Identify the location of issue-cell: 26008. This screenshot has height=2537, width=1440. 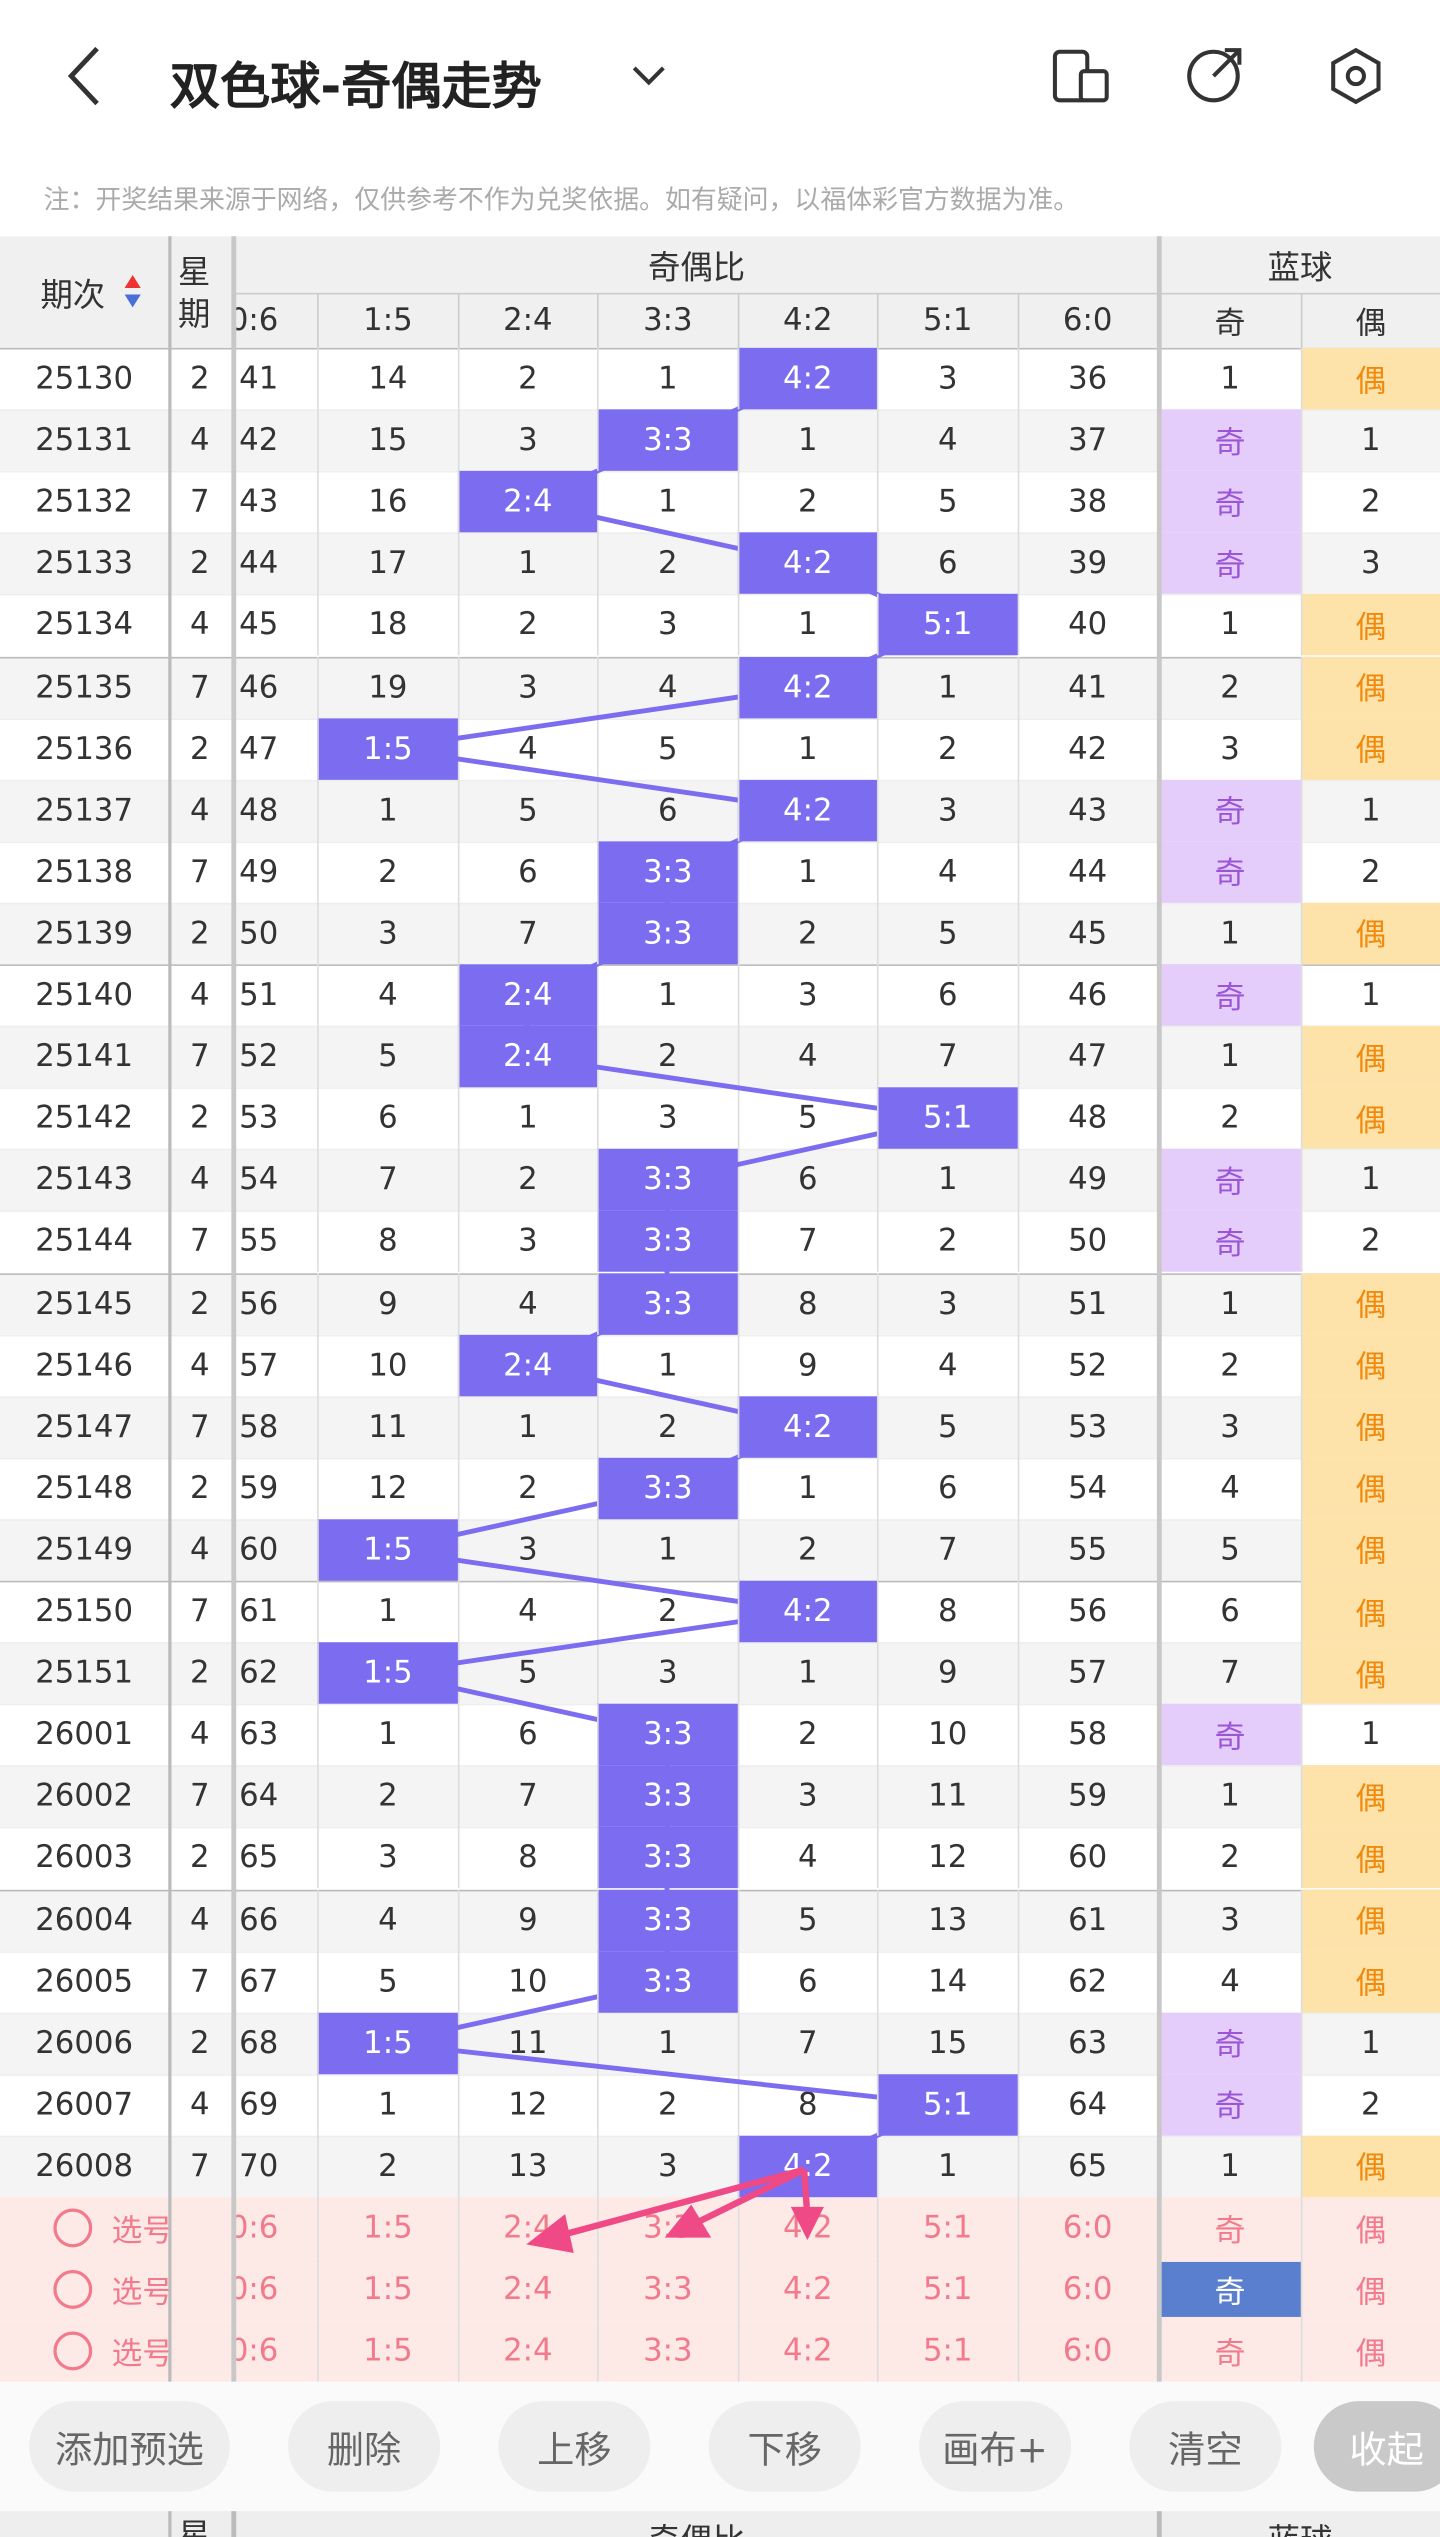
(84, 2166).